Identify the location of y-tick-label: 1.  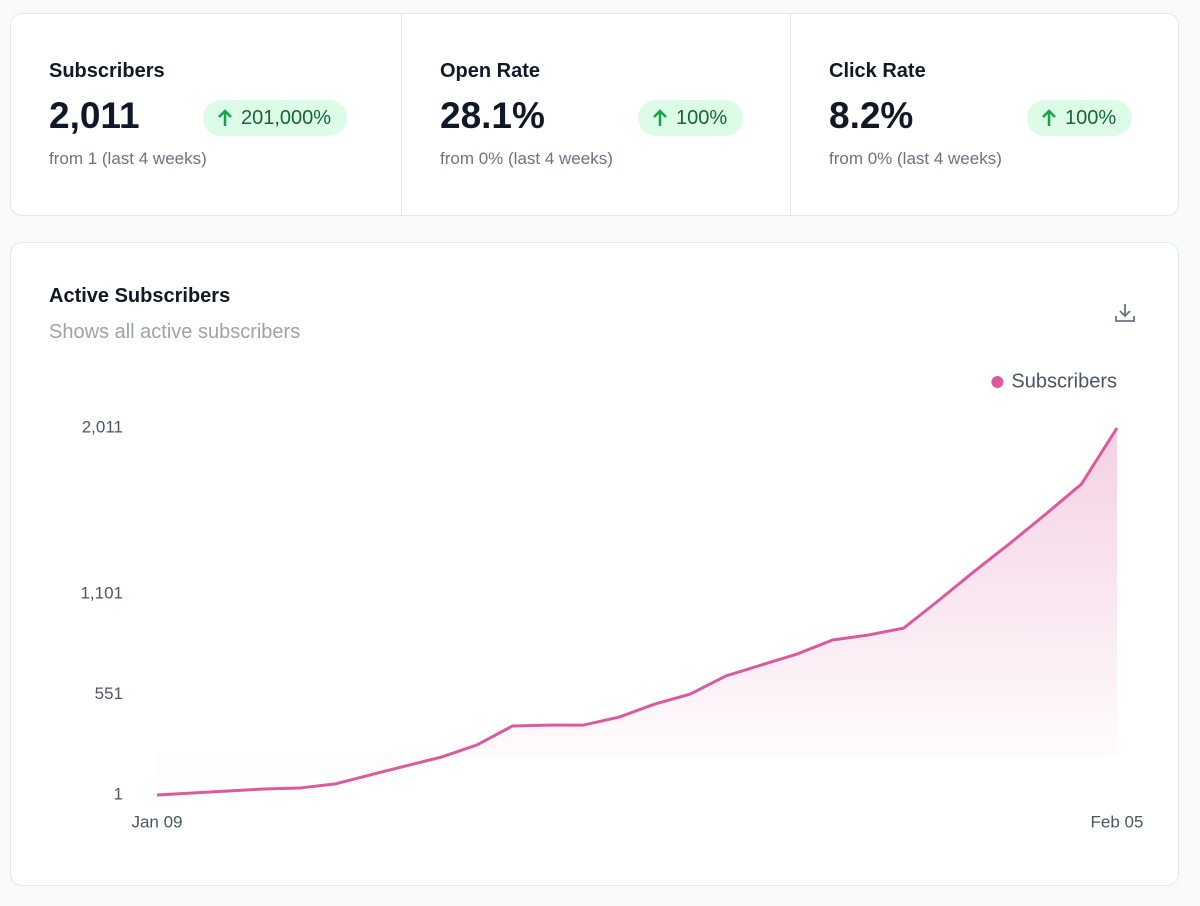
(118, 793).